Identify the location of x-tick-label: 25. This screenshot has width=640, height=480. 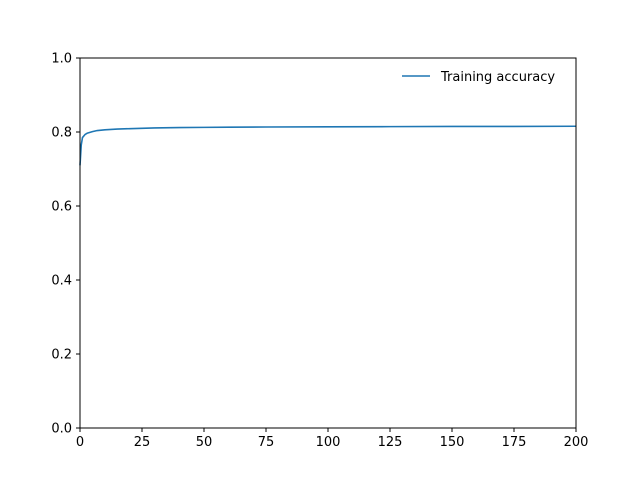
(142, 442).